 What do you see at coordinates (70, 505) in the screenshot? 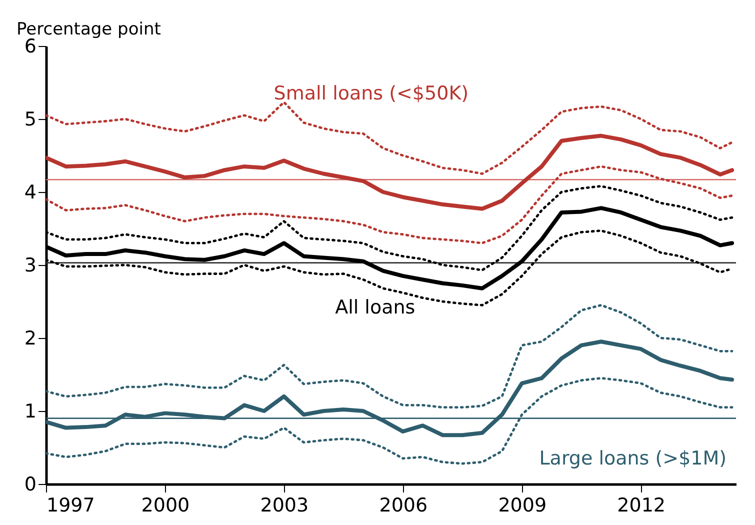
I see `x-tick-label: 1997` at bounding box center [70, 505].